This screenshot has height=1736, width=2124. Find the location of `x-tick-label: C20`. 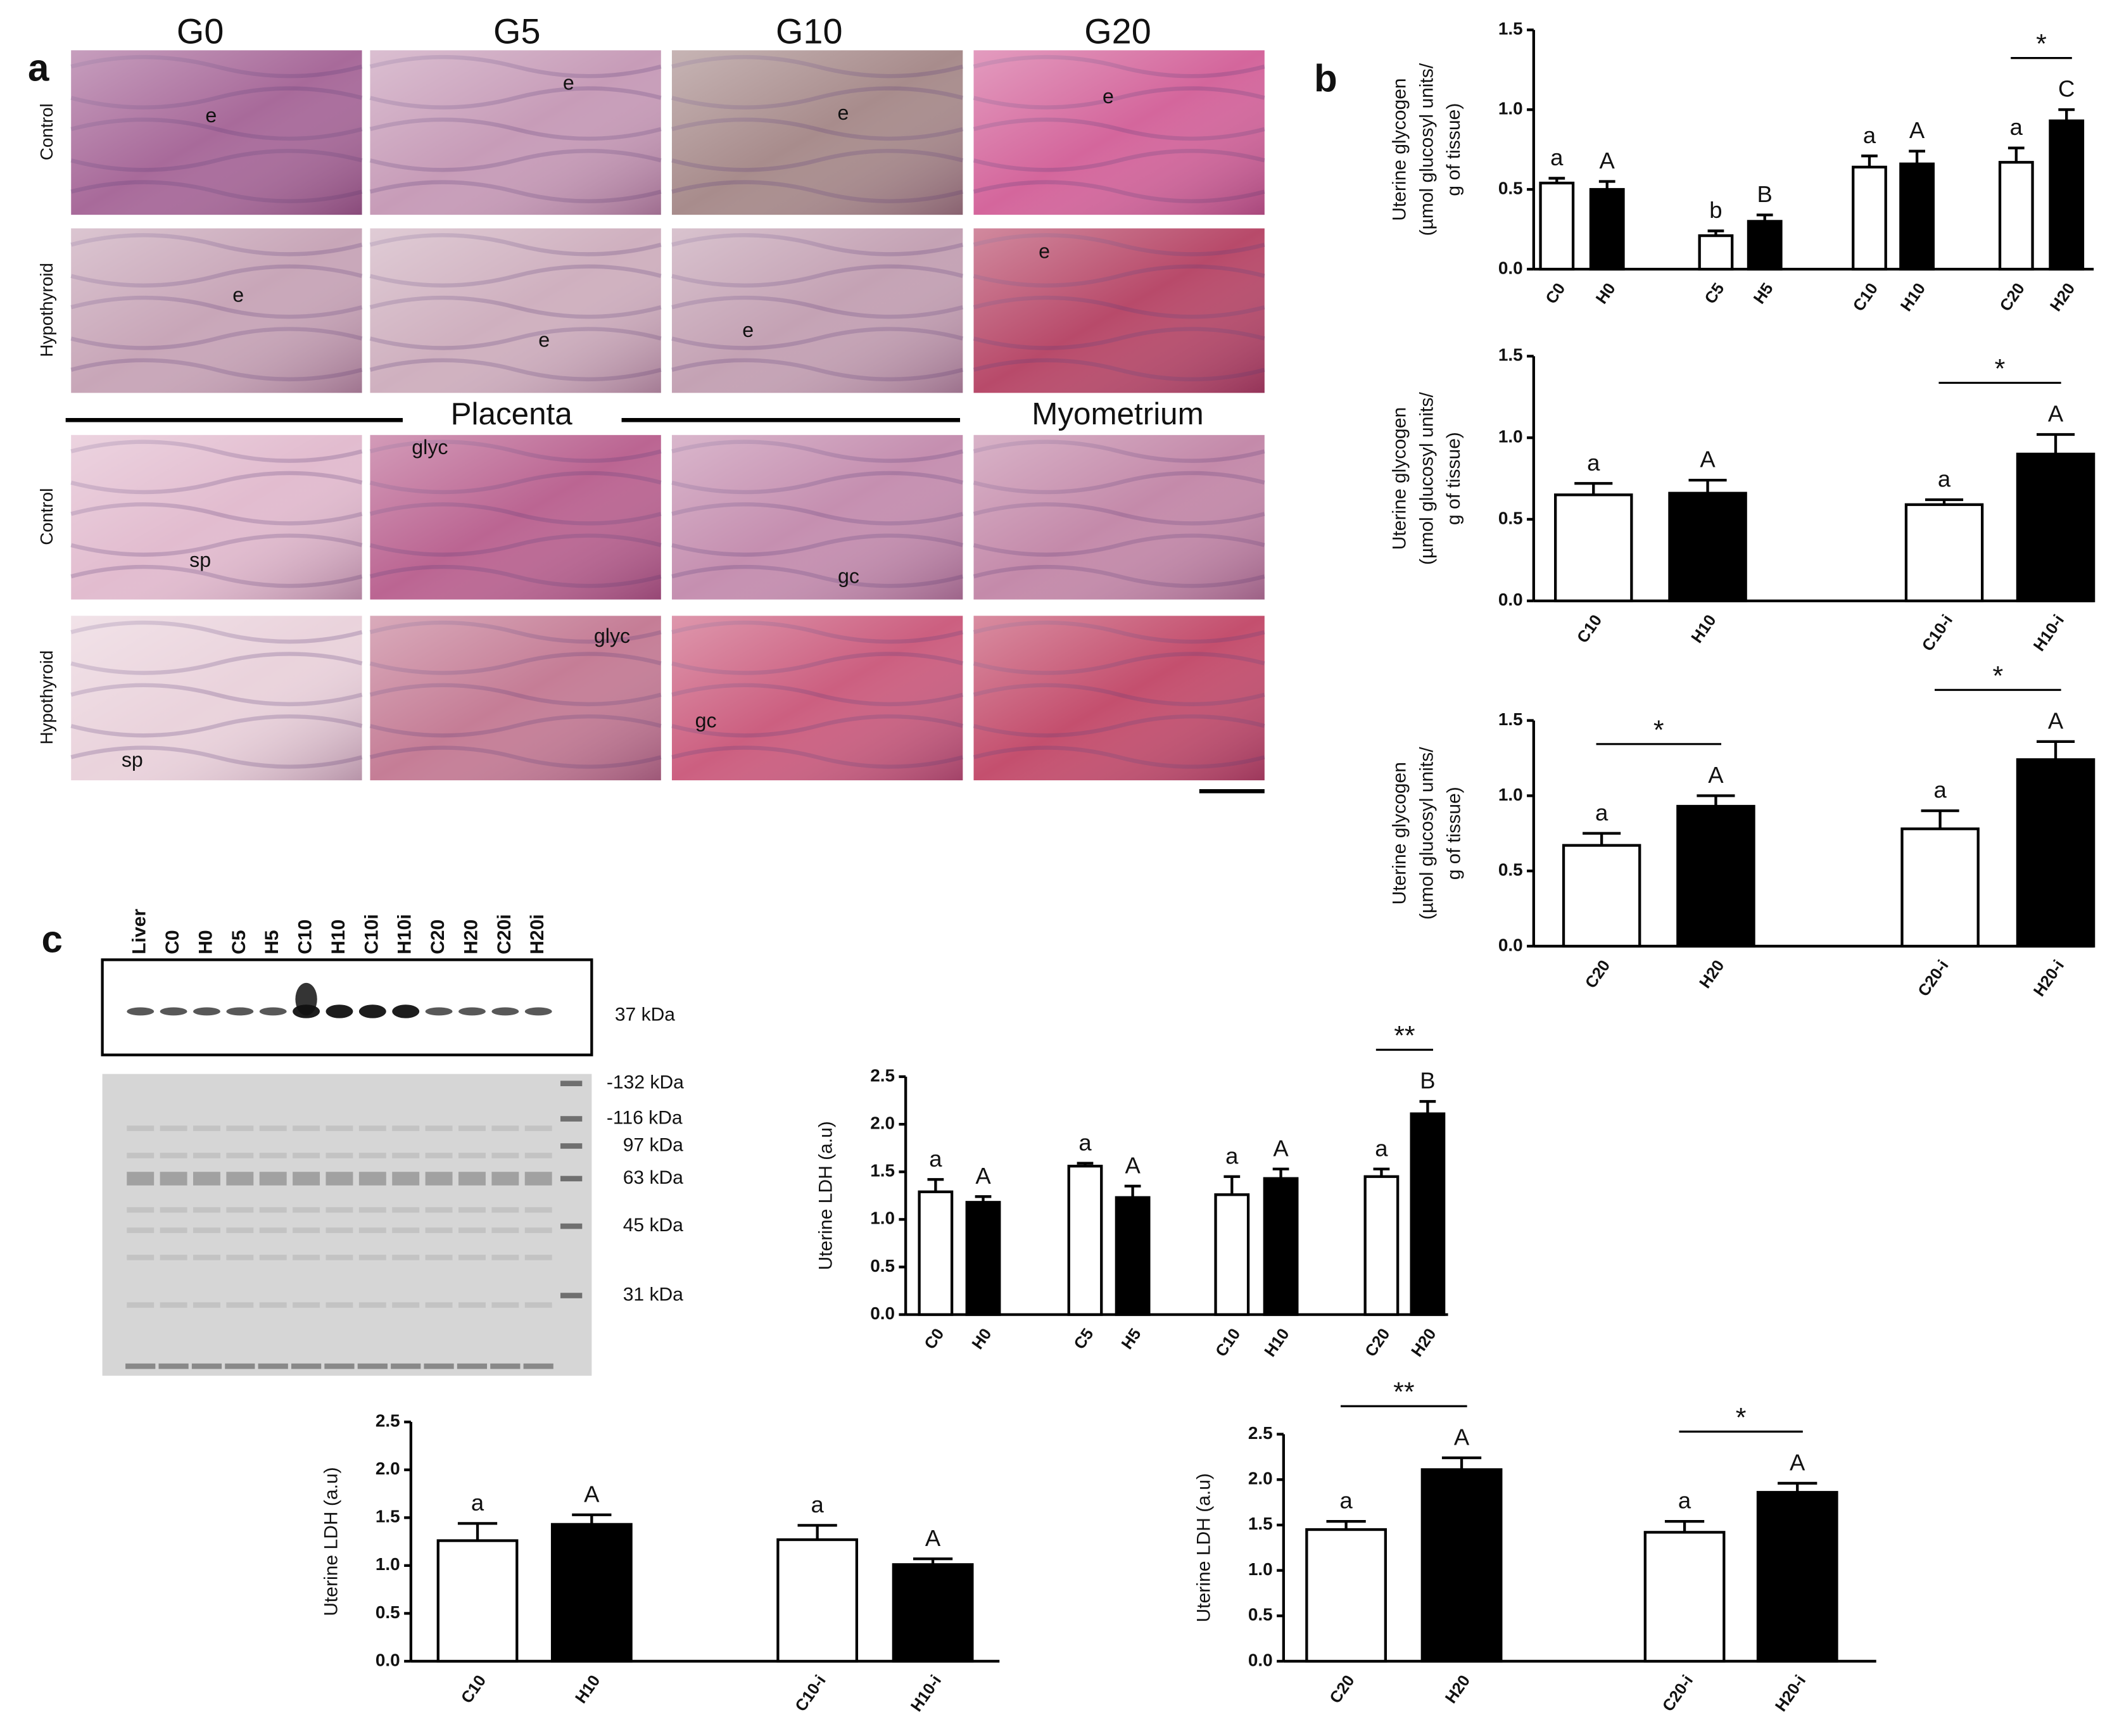

x-tick-label: C20 is located at coordinates (2012, 297).